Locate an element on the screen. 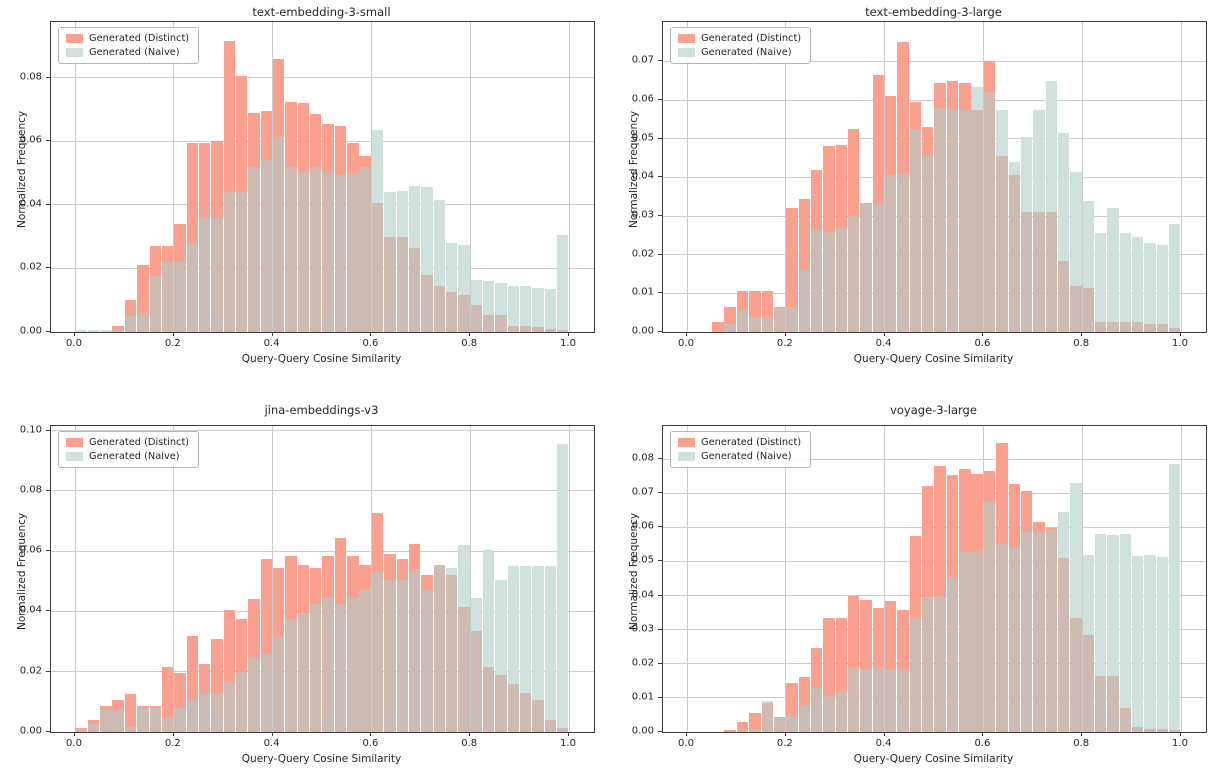 The width and height of the screenshot is (1224, 774). y-tick-label: 0.02 is located at coordinates (642, 254).